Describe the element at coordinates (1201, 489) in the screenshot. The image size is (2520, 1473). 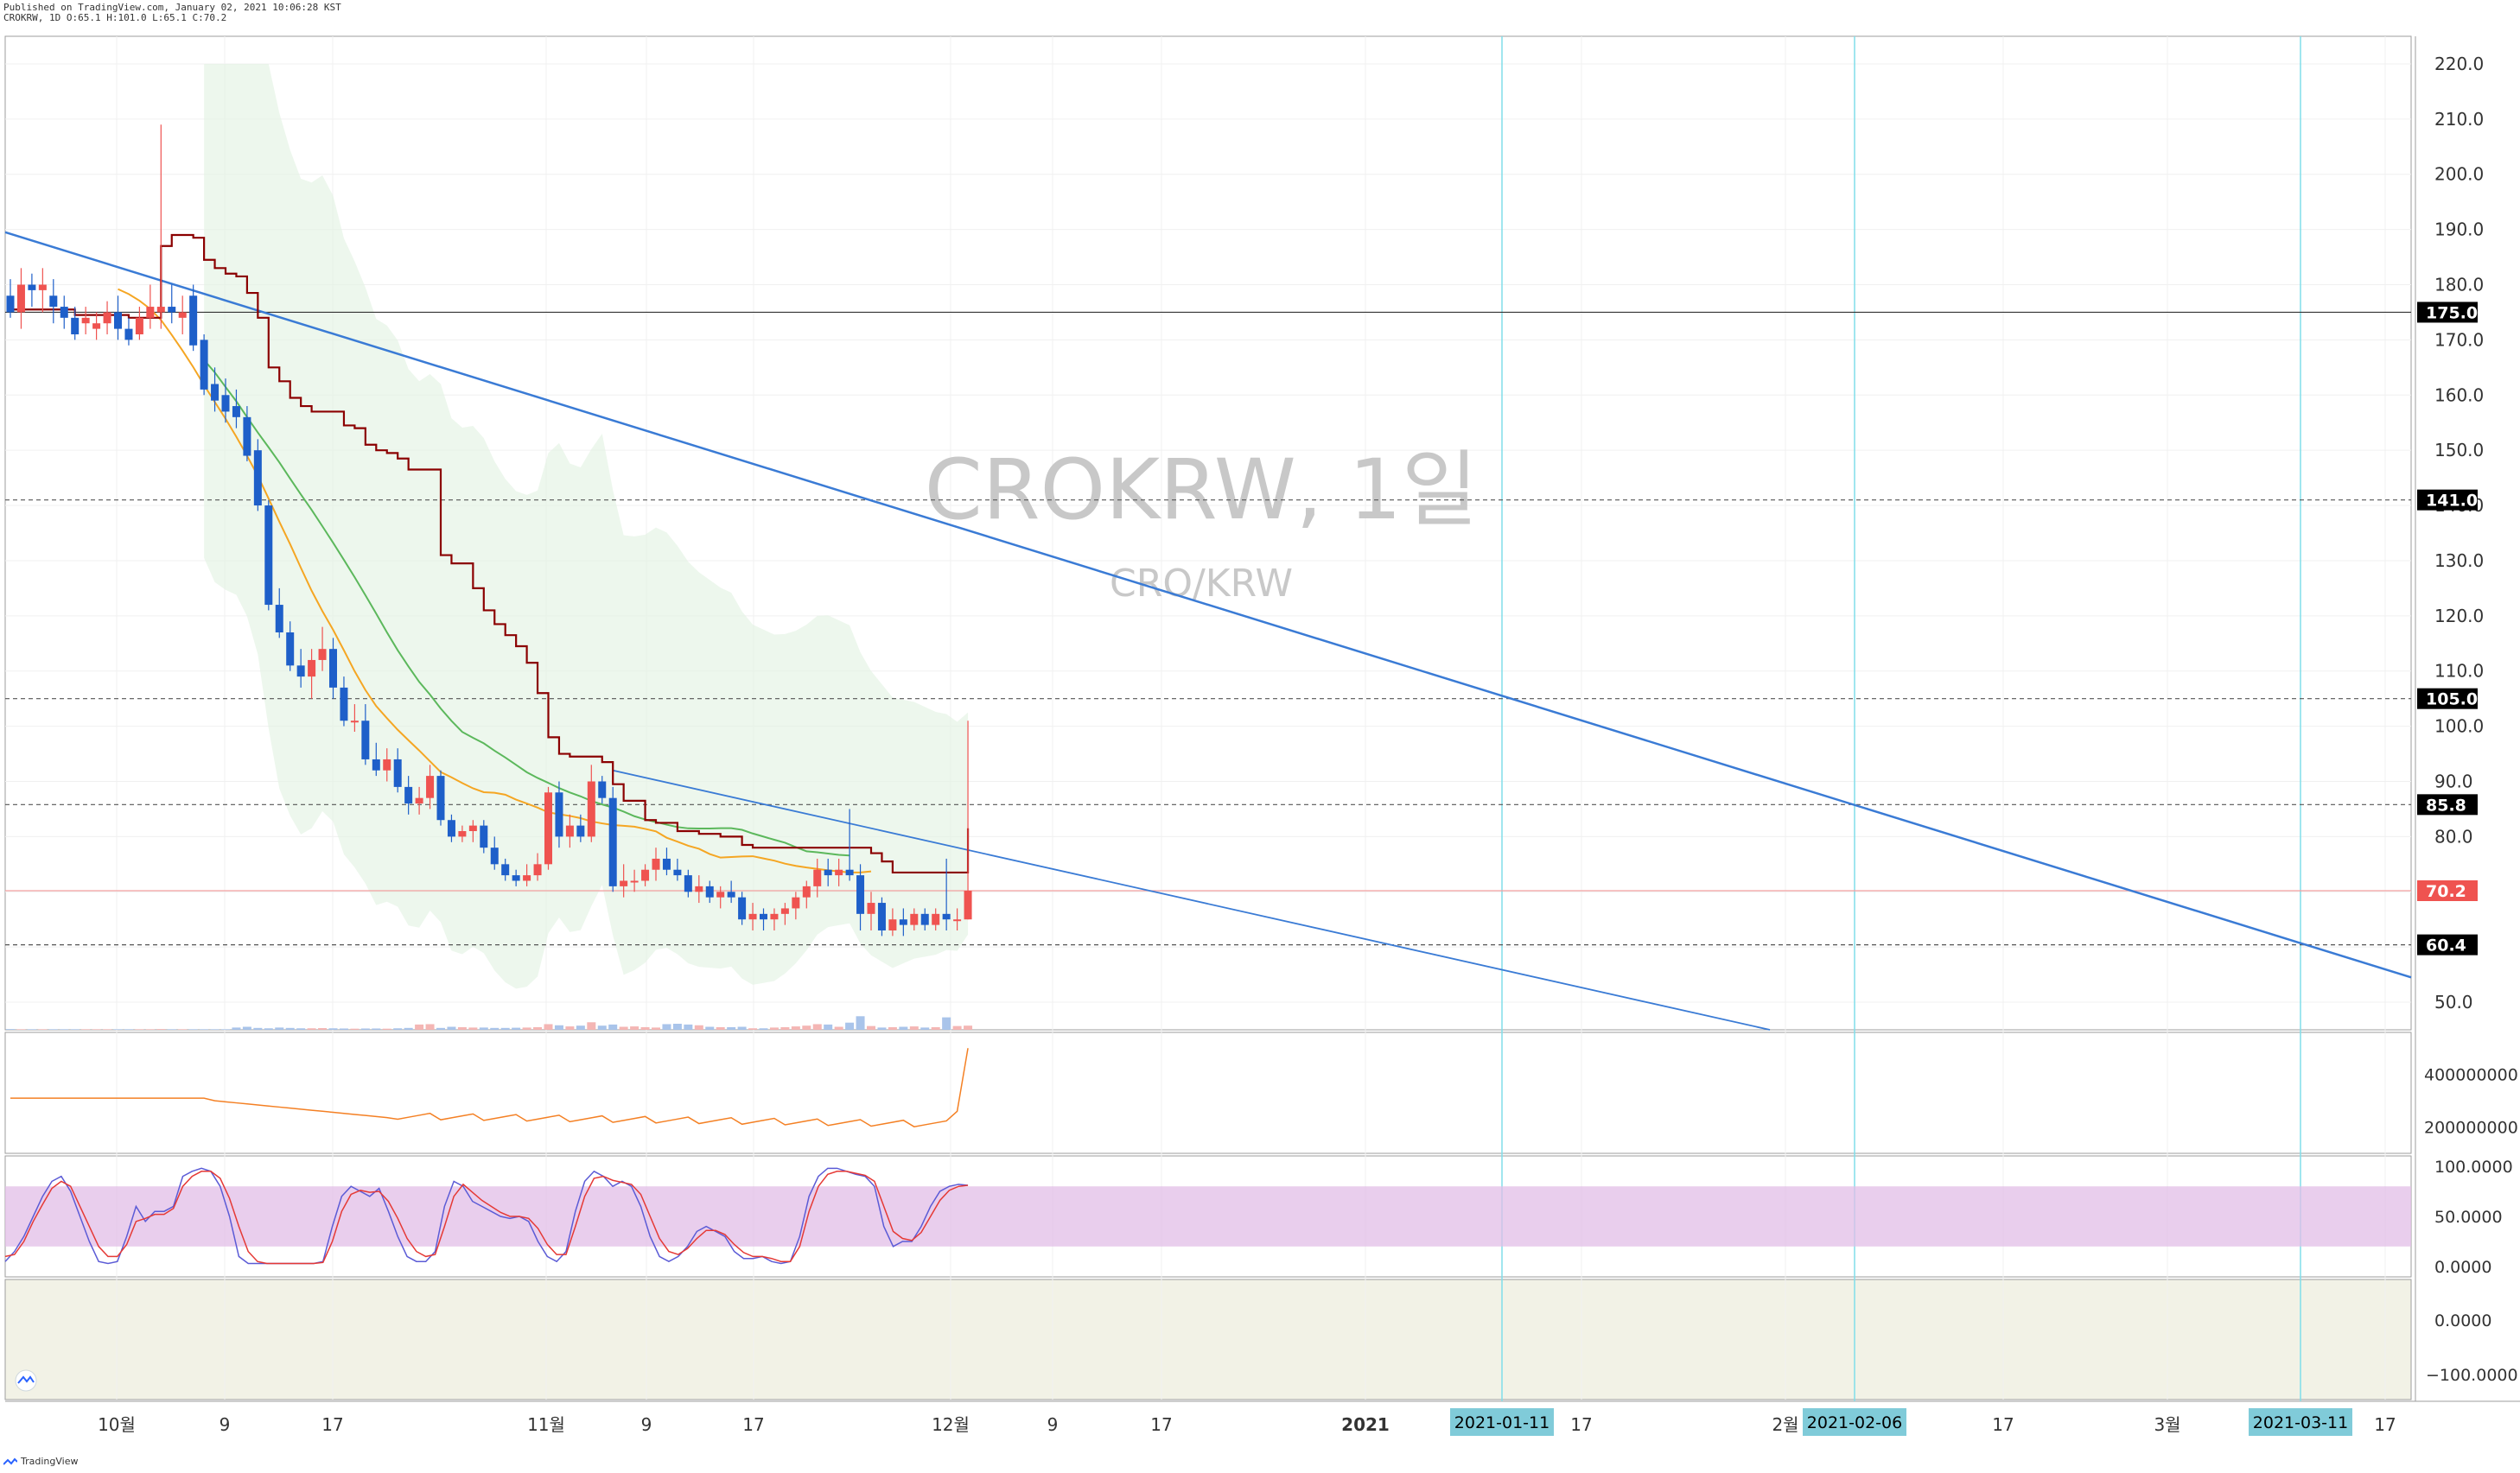
I see `watermark-title: CROKRW, 1일` at that location.